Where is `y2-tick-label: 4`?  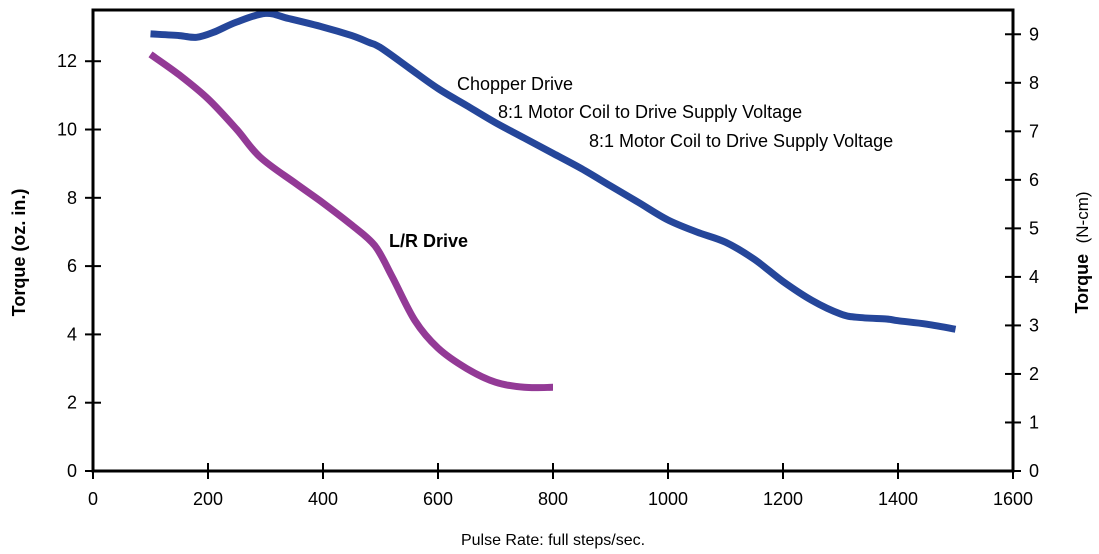 y2-tick-label: 4 is located at coordinates (1034, 277).